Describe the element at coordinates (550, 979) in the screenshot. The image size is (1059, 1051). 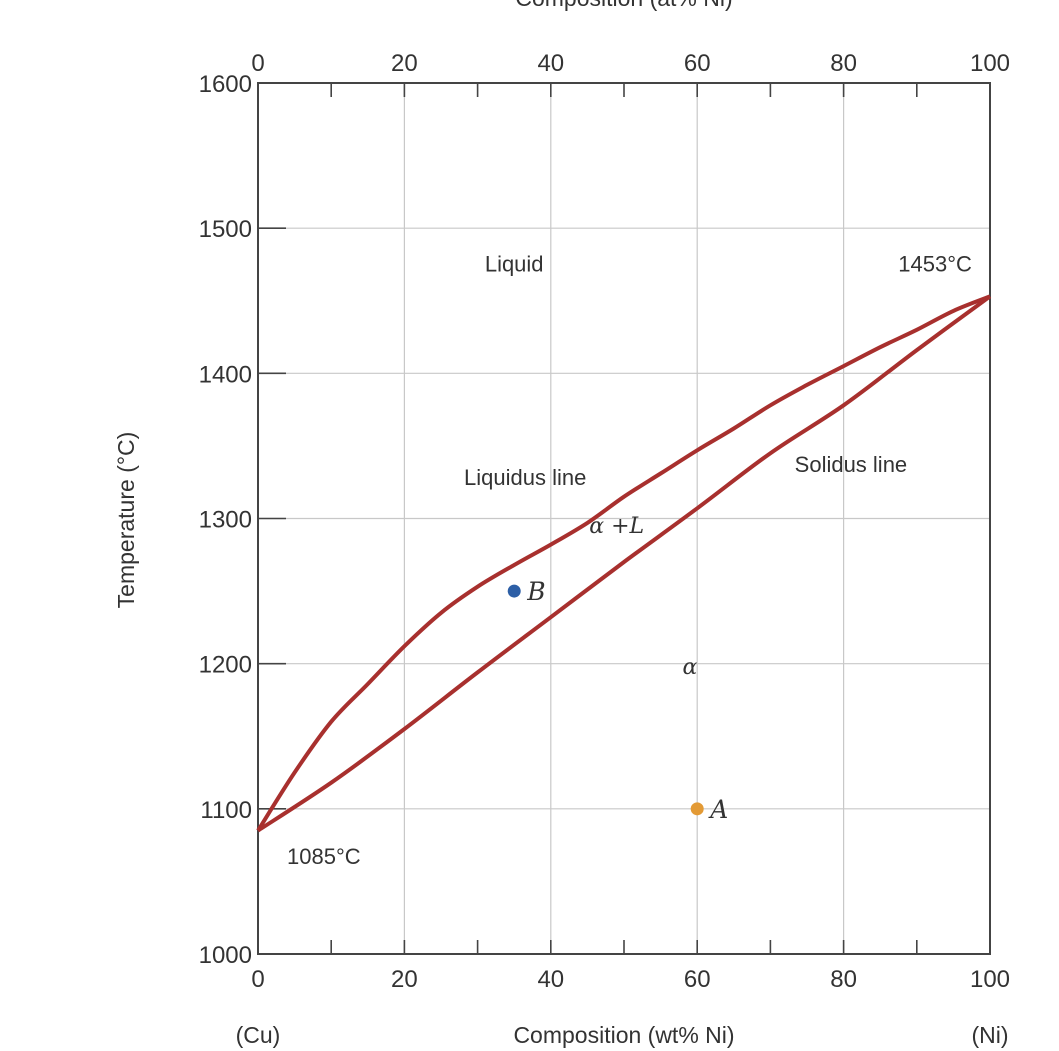
I see `x-tick-label: 40` at that location.